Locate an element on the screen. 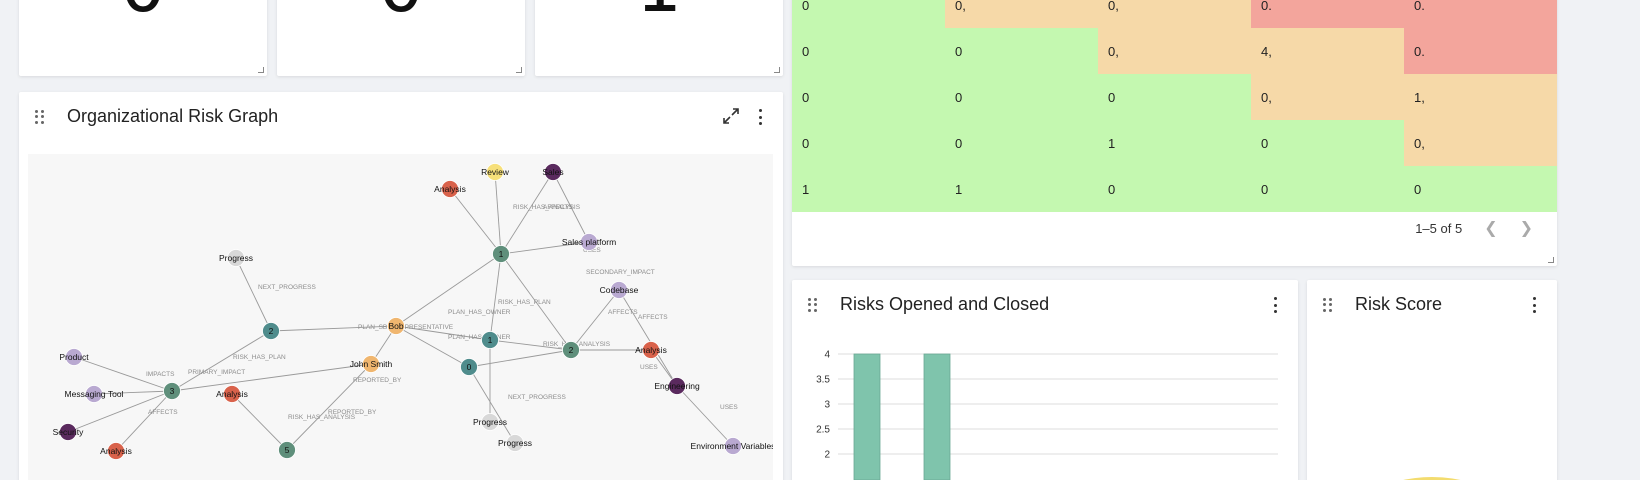 This screenshot has height=480, width=1640. graph-node: Sales platform is located at coordinates (589, 242).